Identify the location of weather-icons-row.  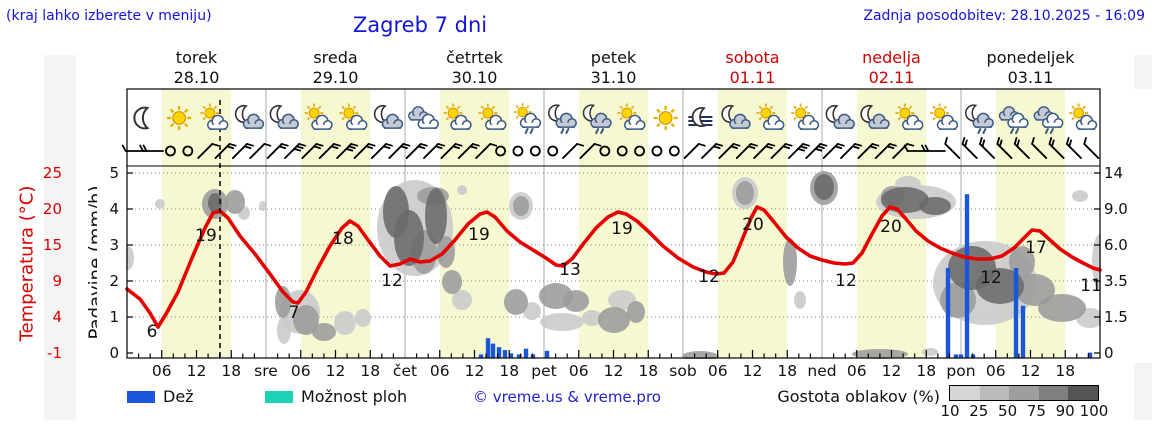
(615, 118).